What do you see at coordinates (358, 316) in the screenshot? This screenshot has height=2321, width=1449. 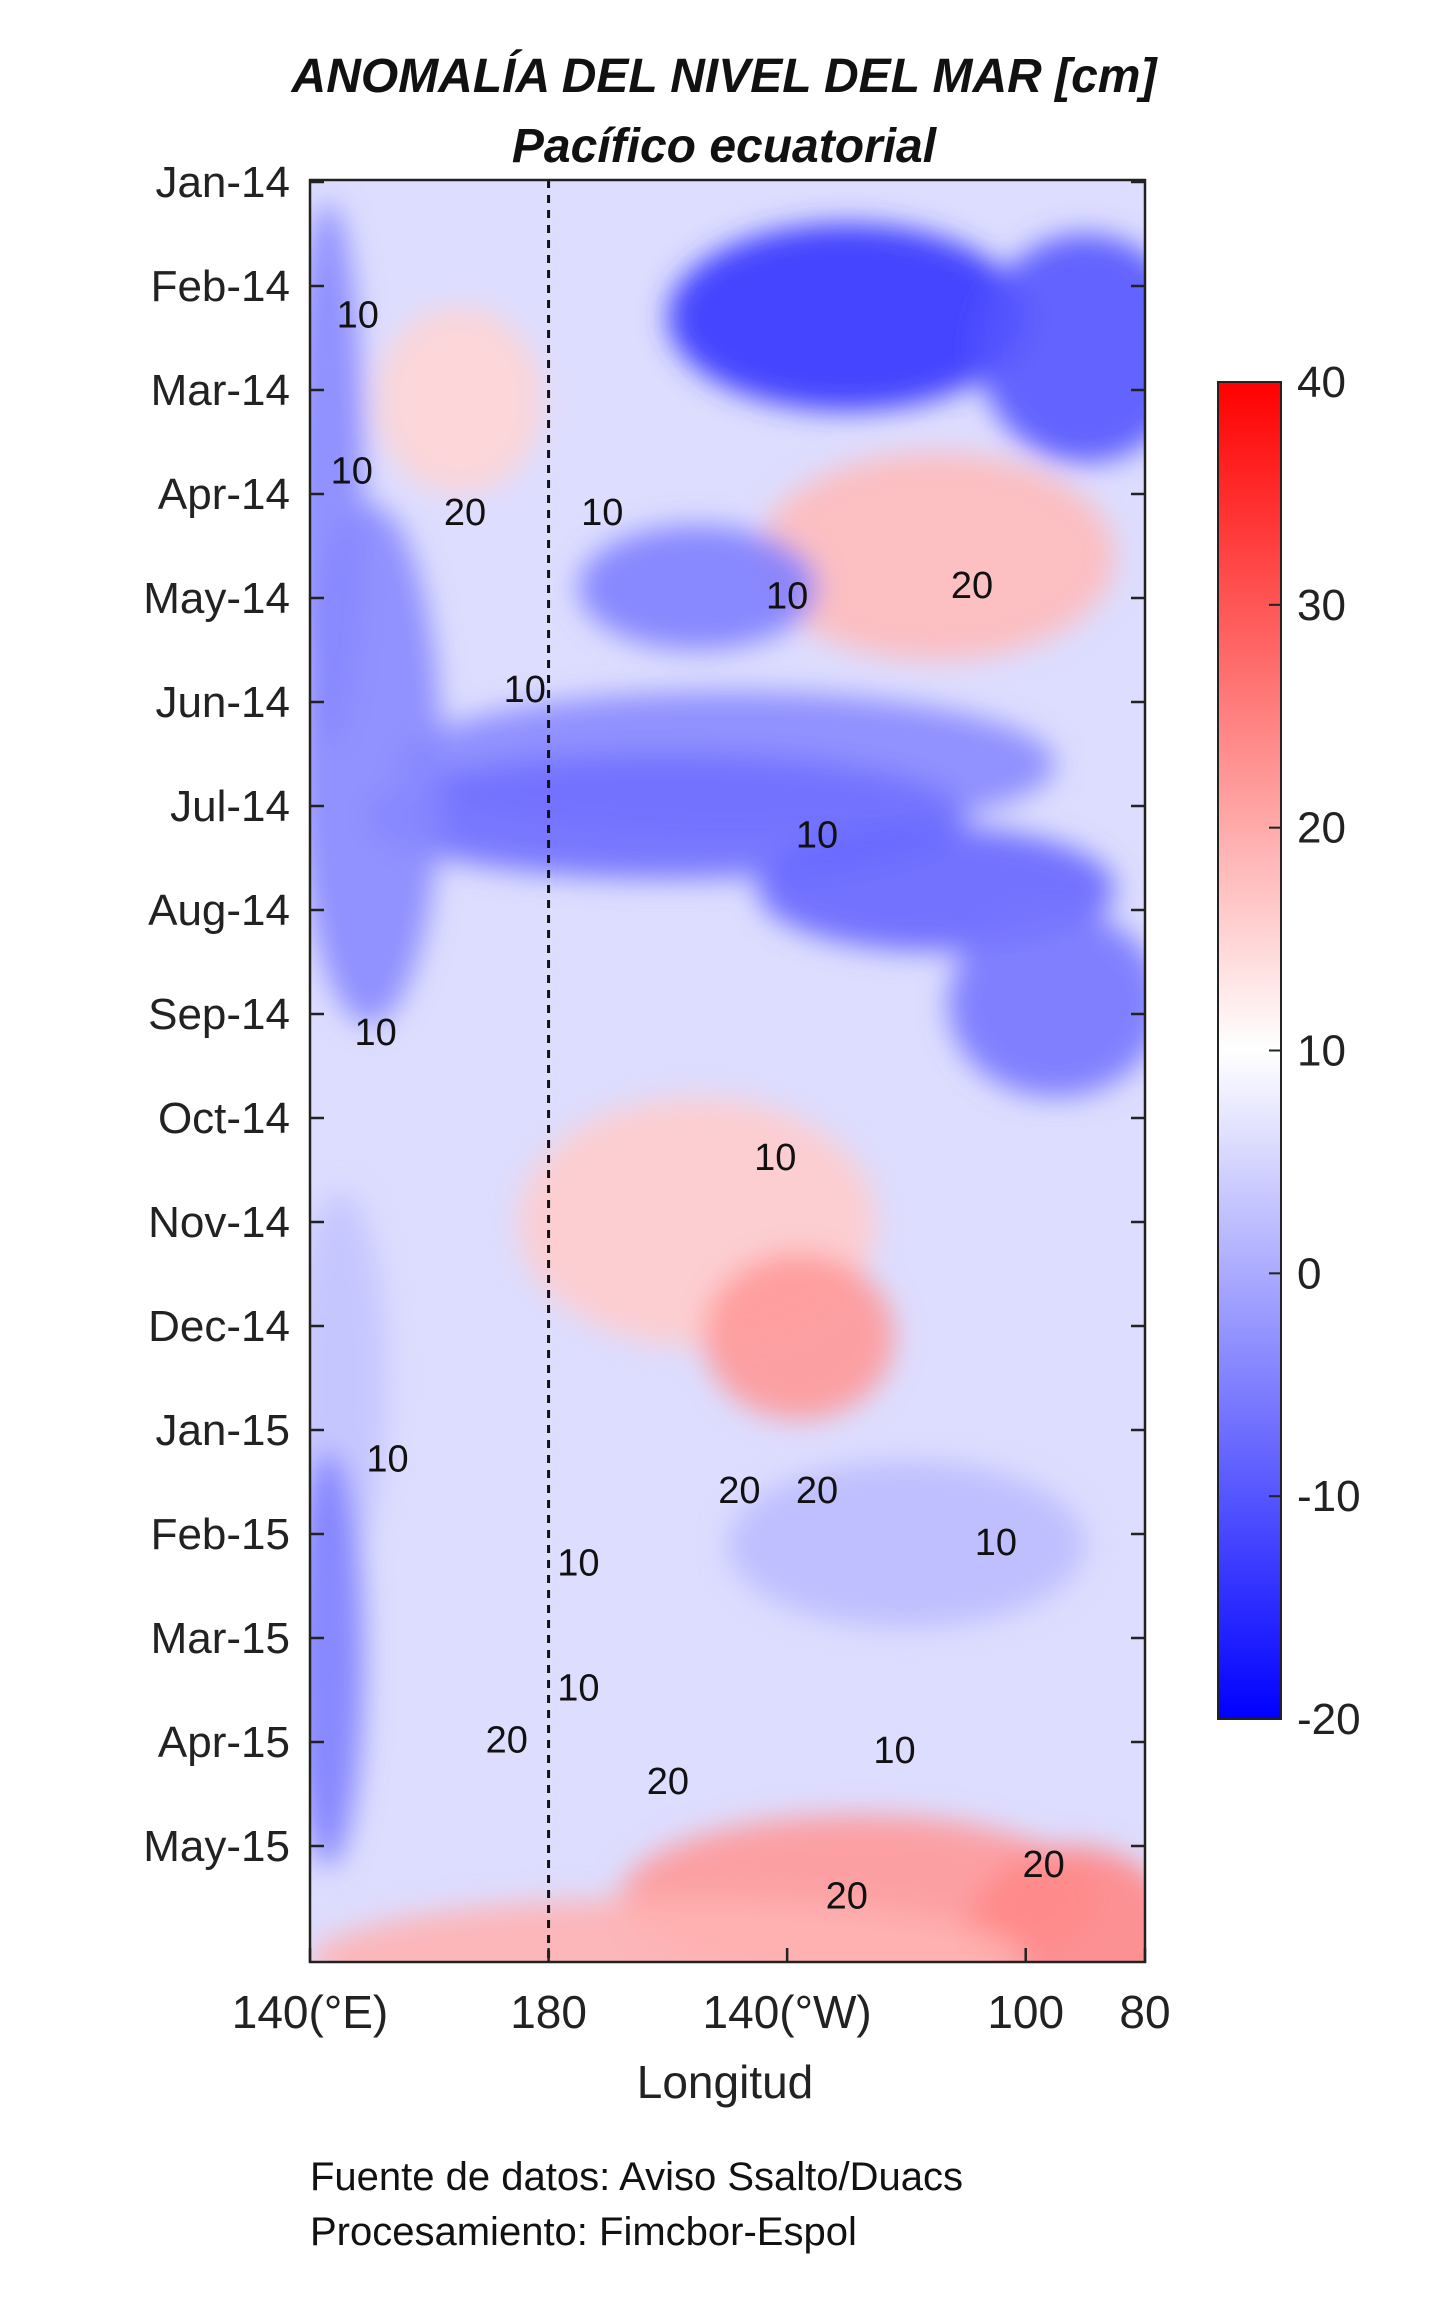 I see `contour-label-1: 10` at bounding box center [358, 316].